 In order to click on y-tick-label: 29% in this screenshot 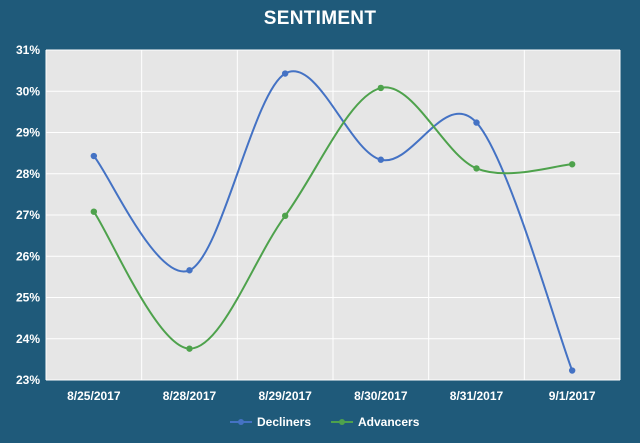, I will do `click(28, 133)`.